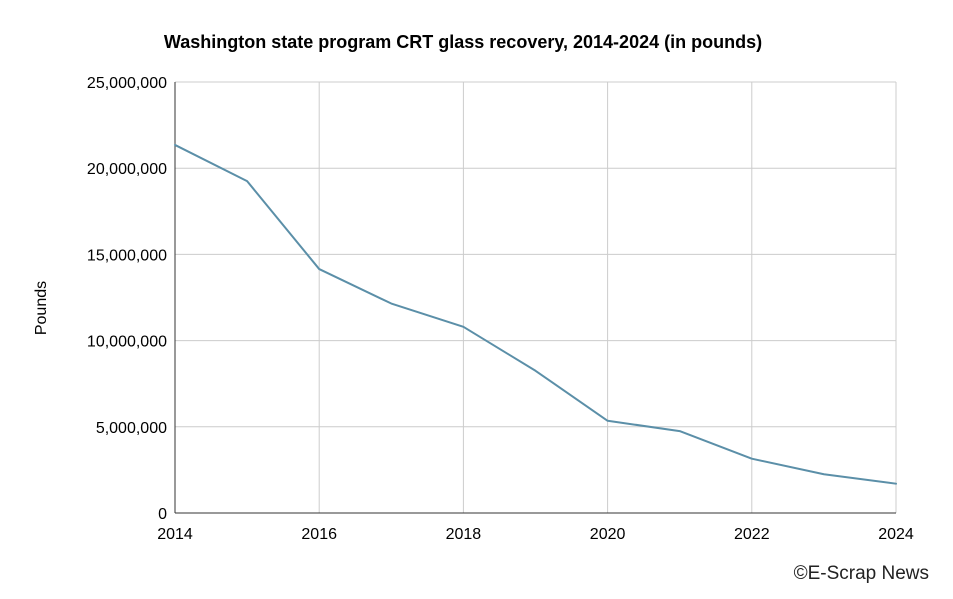 Image resolution: width=953 pixels, height=599 pixels. What do you see at coordinates (896, 534) in the screenshot?
I see `x-tick-label: 2024` at bounding box center [896, 534].